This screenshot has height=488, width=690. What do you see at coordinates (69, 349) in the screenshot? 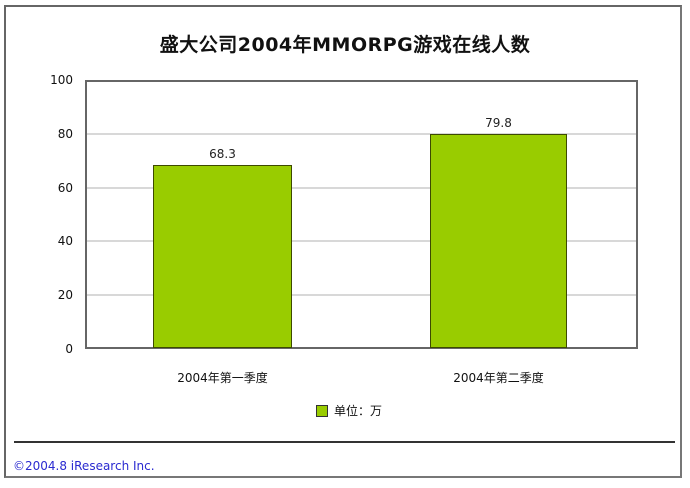
I see `y-tick-label: 0` at bounding box center [69, 349].